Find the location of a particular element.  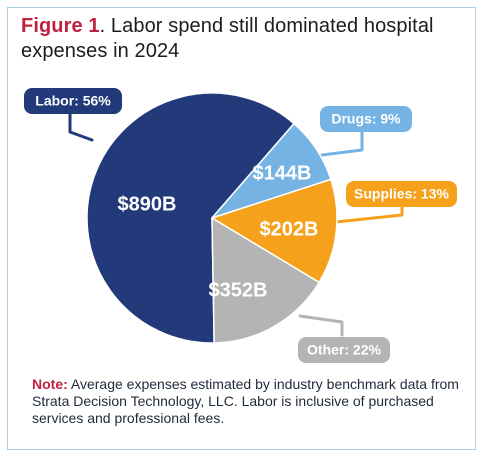

slice-value-label-drugs: $144B is located at coordinates (282, 173).